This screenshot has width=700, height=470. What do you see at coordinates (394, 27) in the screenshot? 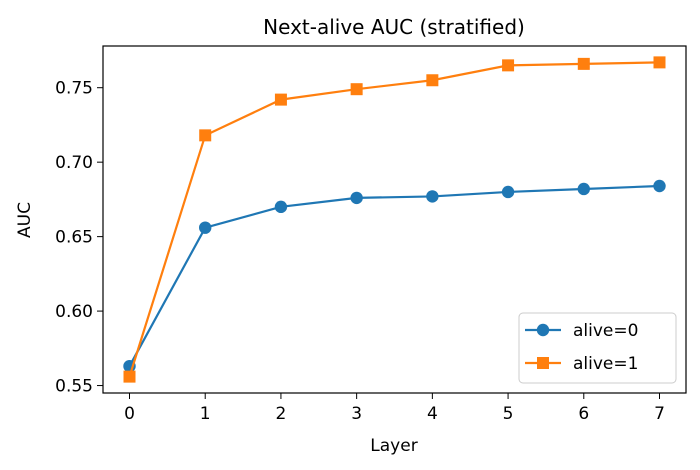
I see `chart-title: Next-alive AUC (stratified)` at bounding box center [394, 27].